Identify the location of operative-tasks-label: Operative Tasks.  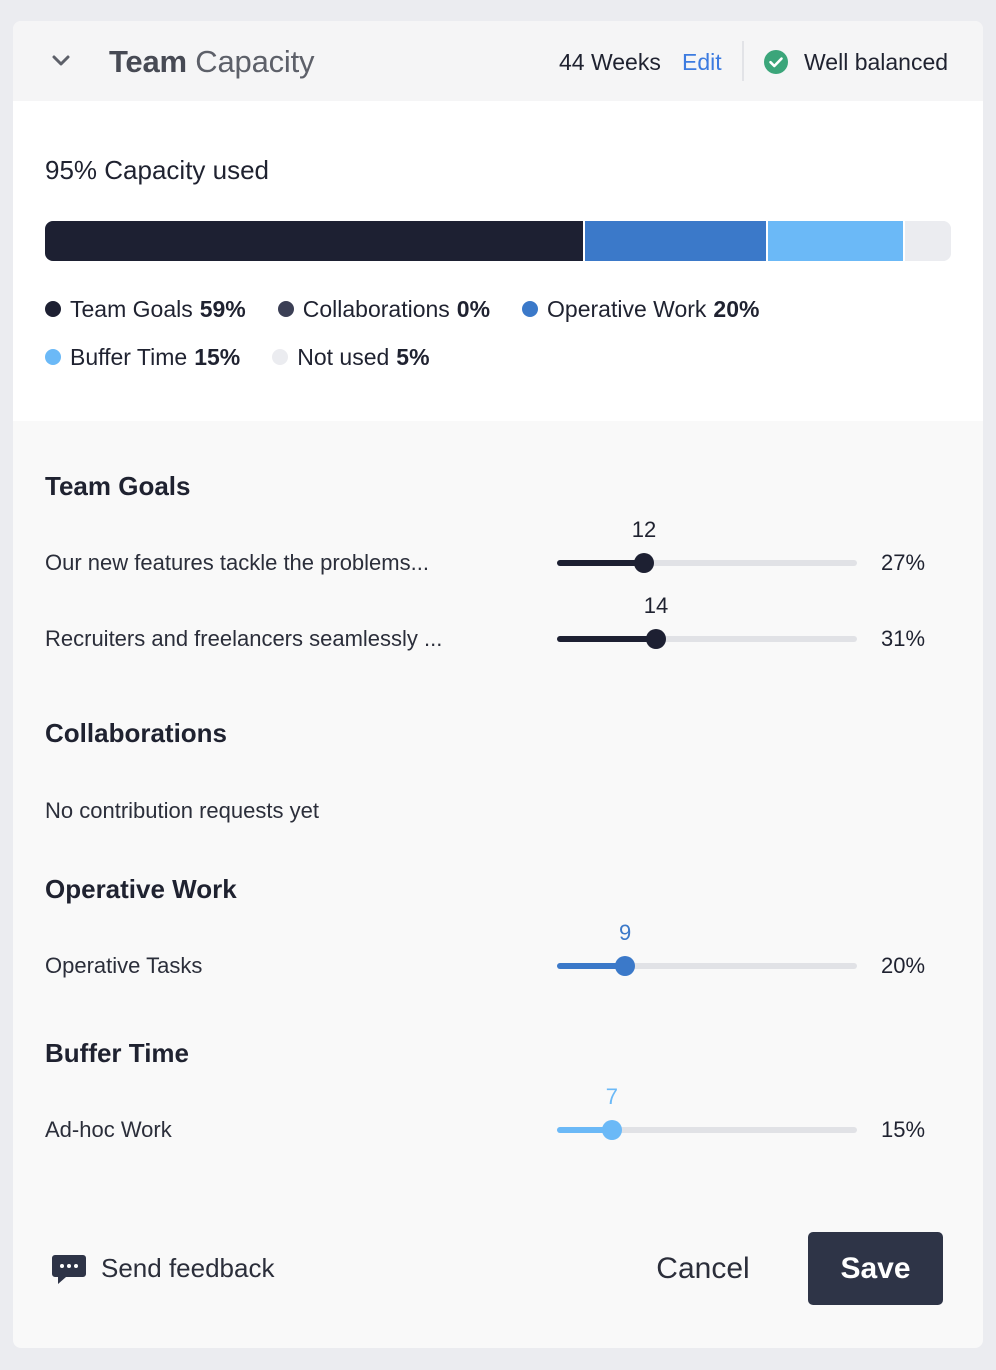
(124, 965).